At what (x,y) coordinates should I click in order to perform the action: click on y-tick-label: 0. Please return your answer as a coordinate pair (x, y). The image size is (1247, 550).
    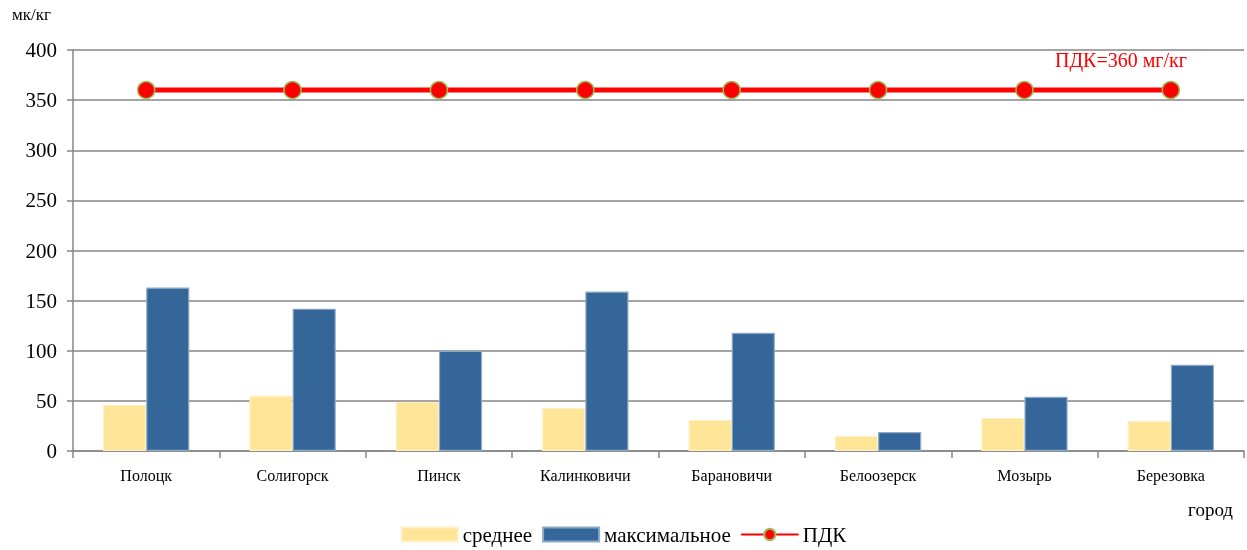
    Looking at the image, I should click on (51, 451).